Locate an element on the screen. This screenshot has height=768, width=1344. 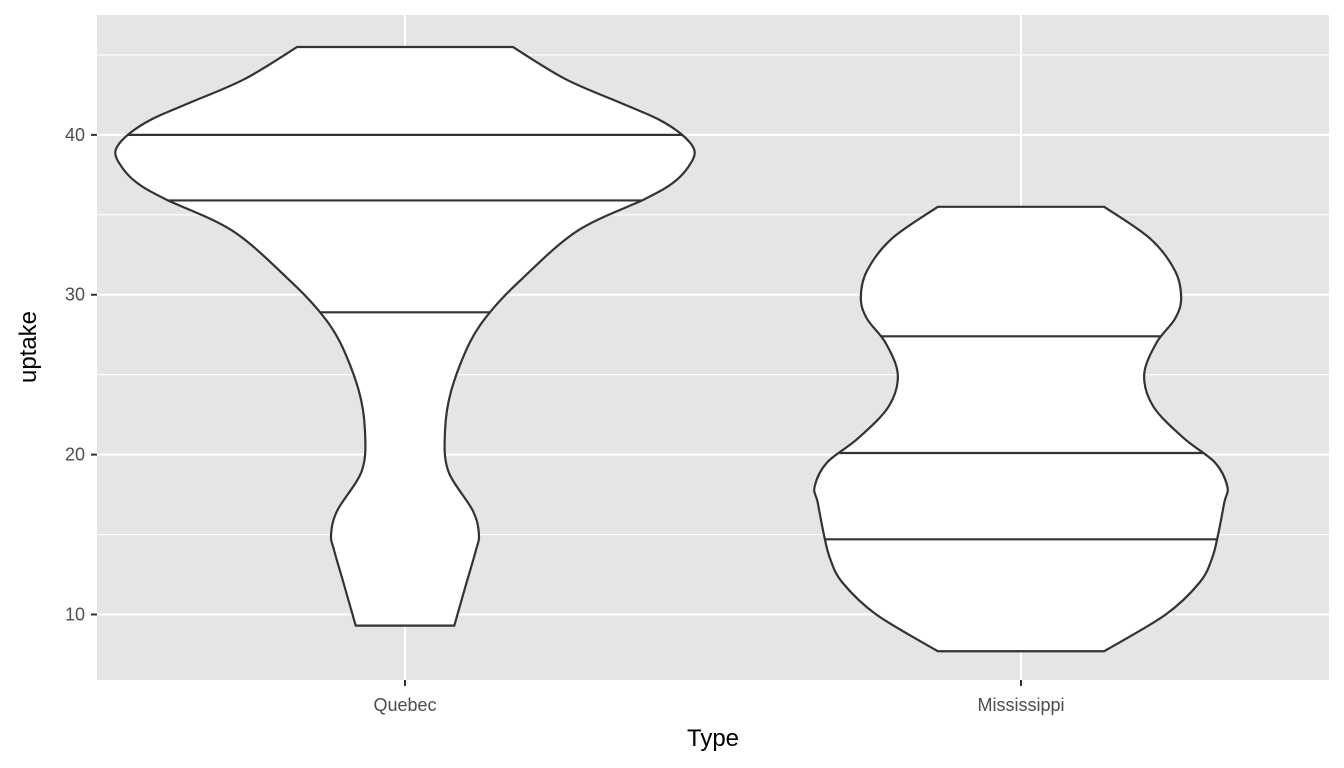
x-tick-label: Mississippi is located at coordinates (1020, 705).